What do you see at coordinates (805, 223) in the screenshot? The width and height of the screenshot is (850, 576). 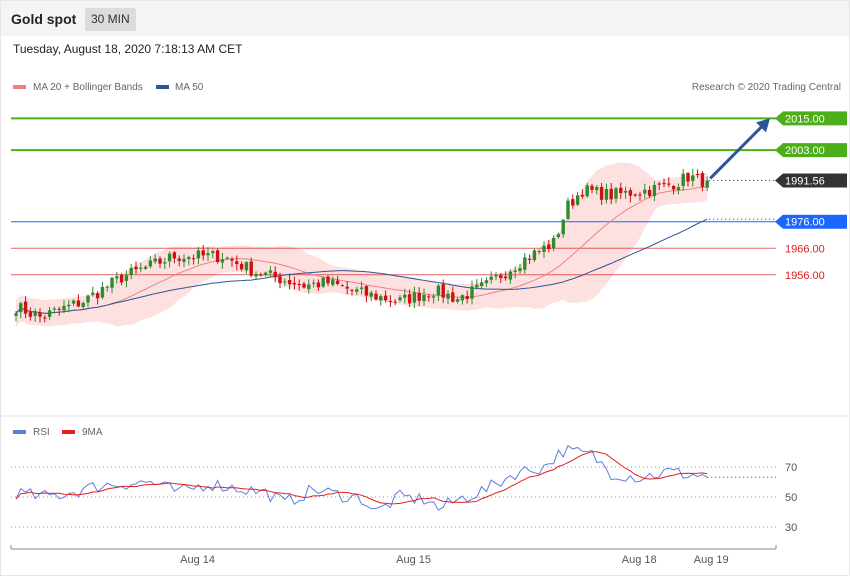 I see `level-label-1976.00: 1976.00` at bounding box center [805, 223].